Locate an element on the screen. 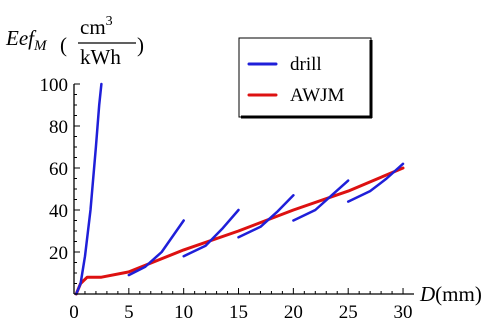 This screenshot has height=324, width=498. legend-label-drill: drill is located at coordinates (306, 64).